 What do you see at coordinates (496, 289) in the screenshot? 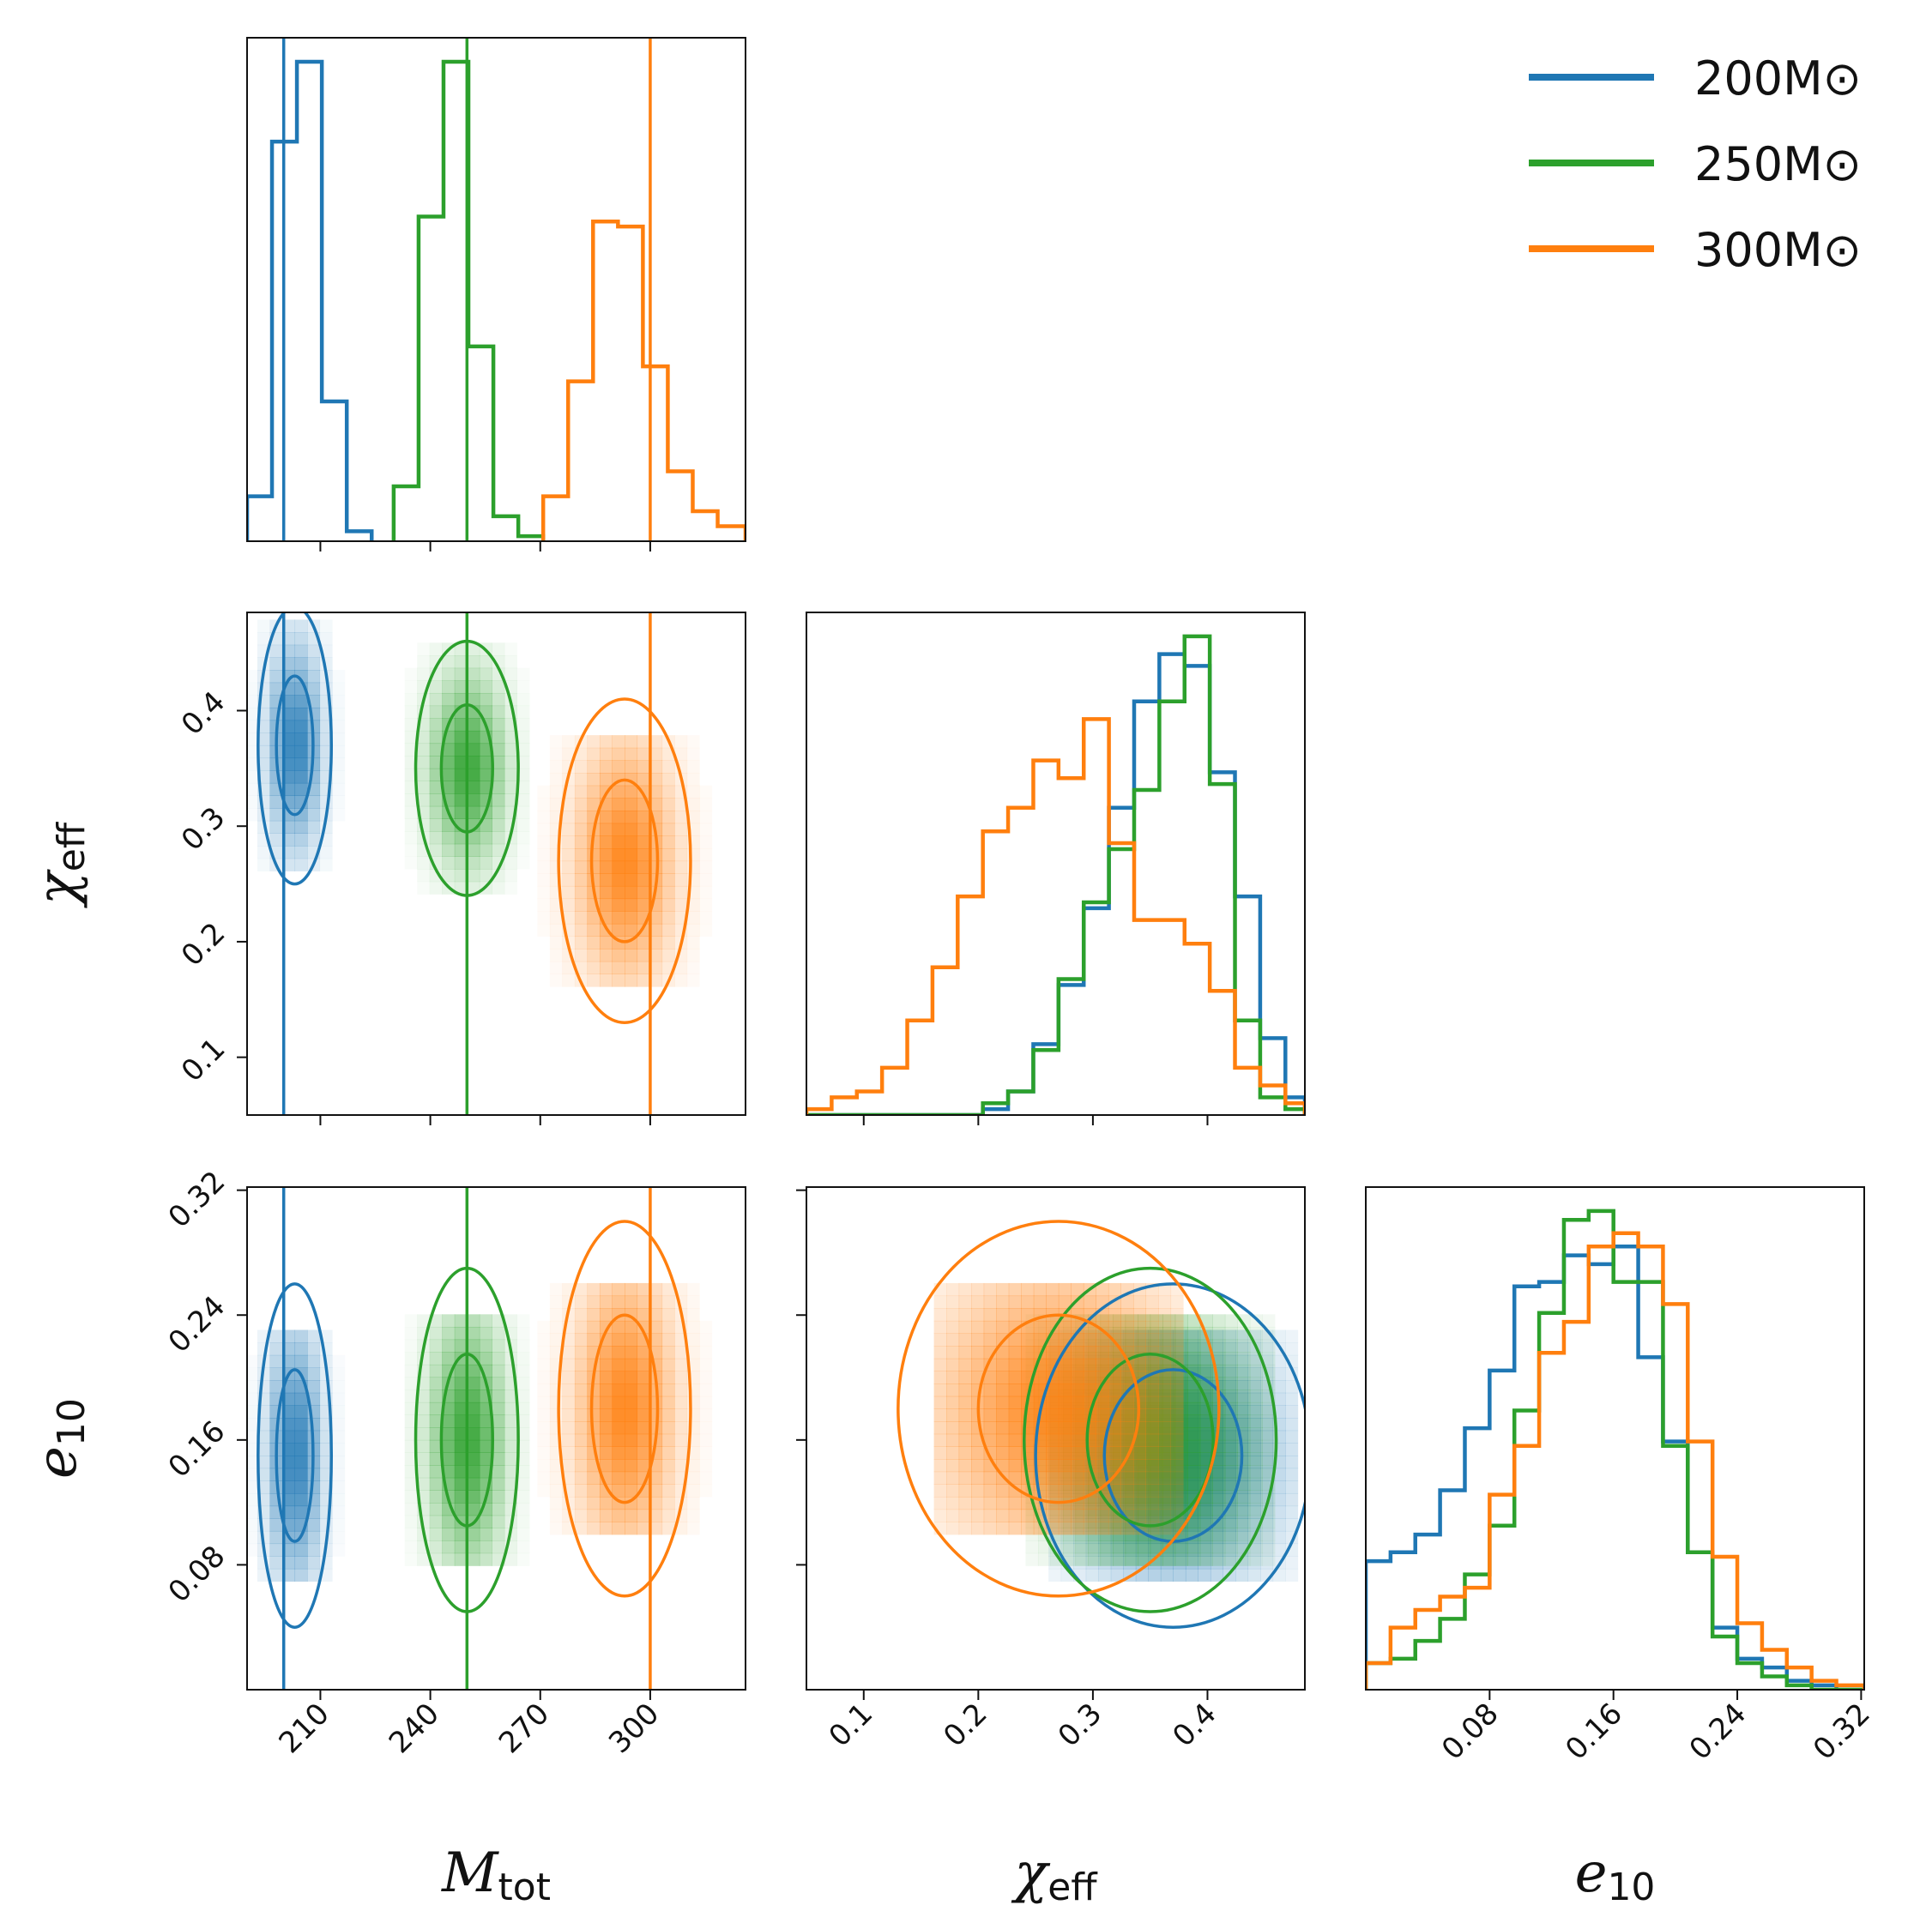
I see `panel-frame` at bounding box center [496, 289].